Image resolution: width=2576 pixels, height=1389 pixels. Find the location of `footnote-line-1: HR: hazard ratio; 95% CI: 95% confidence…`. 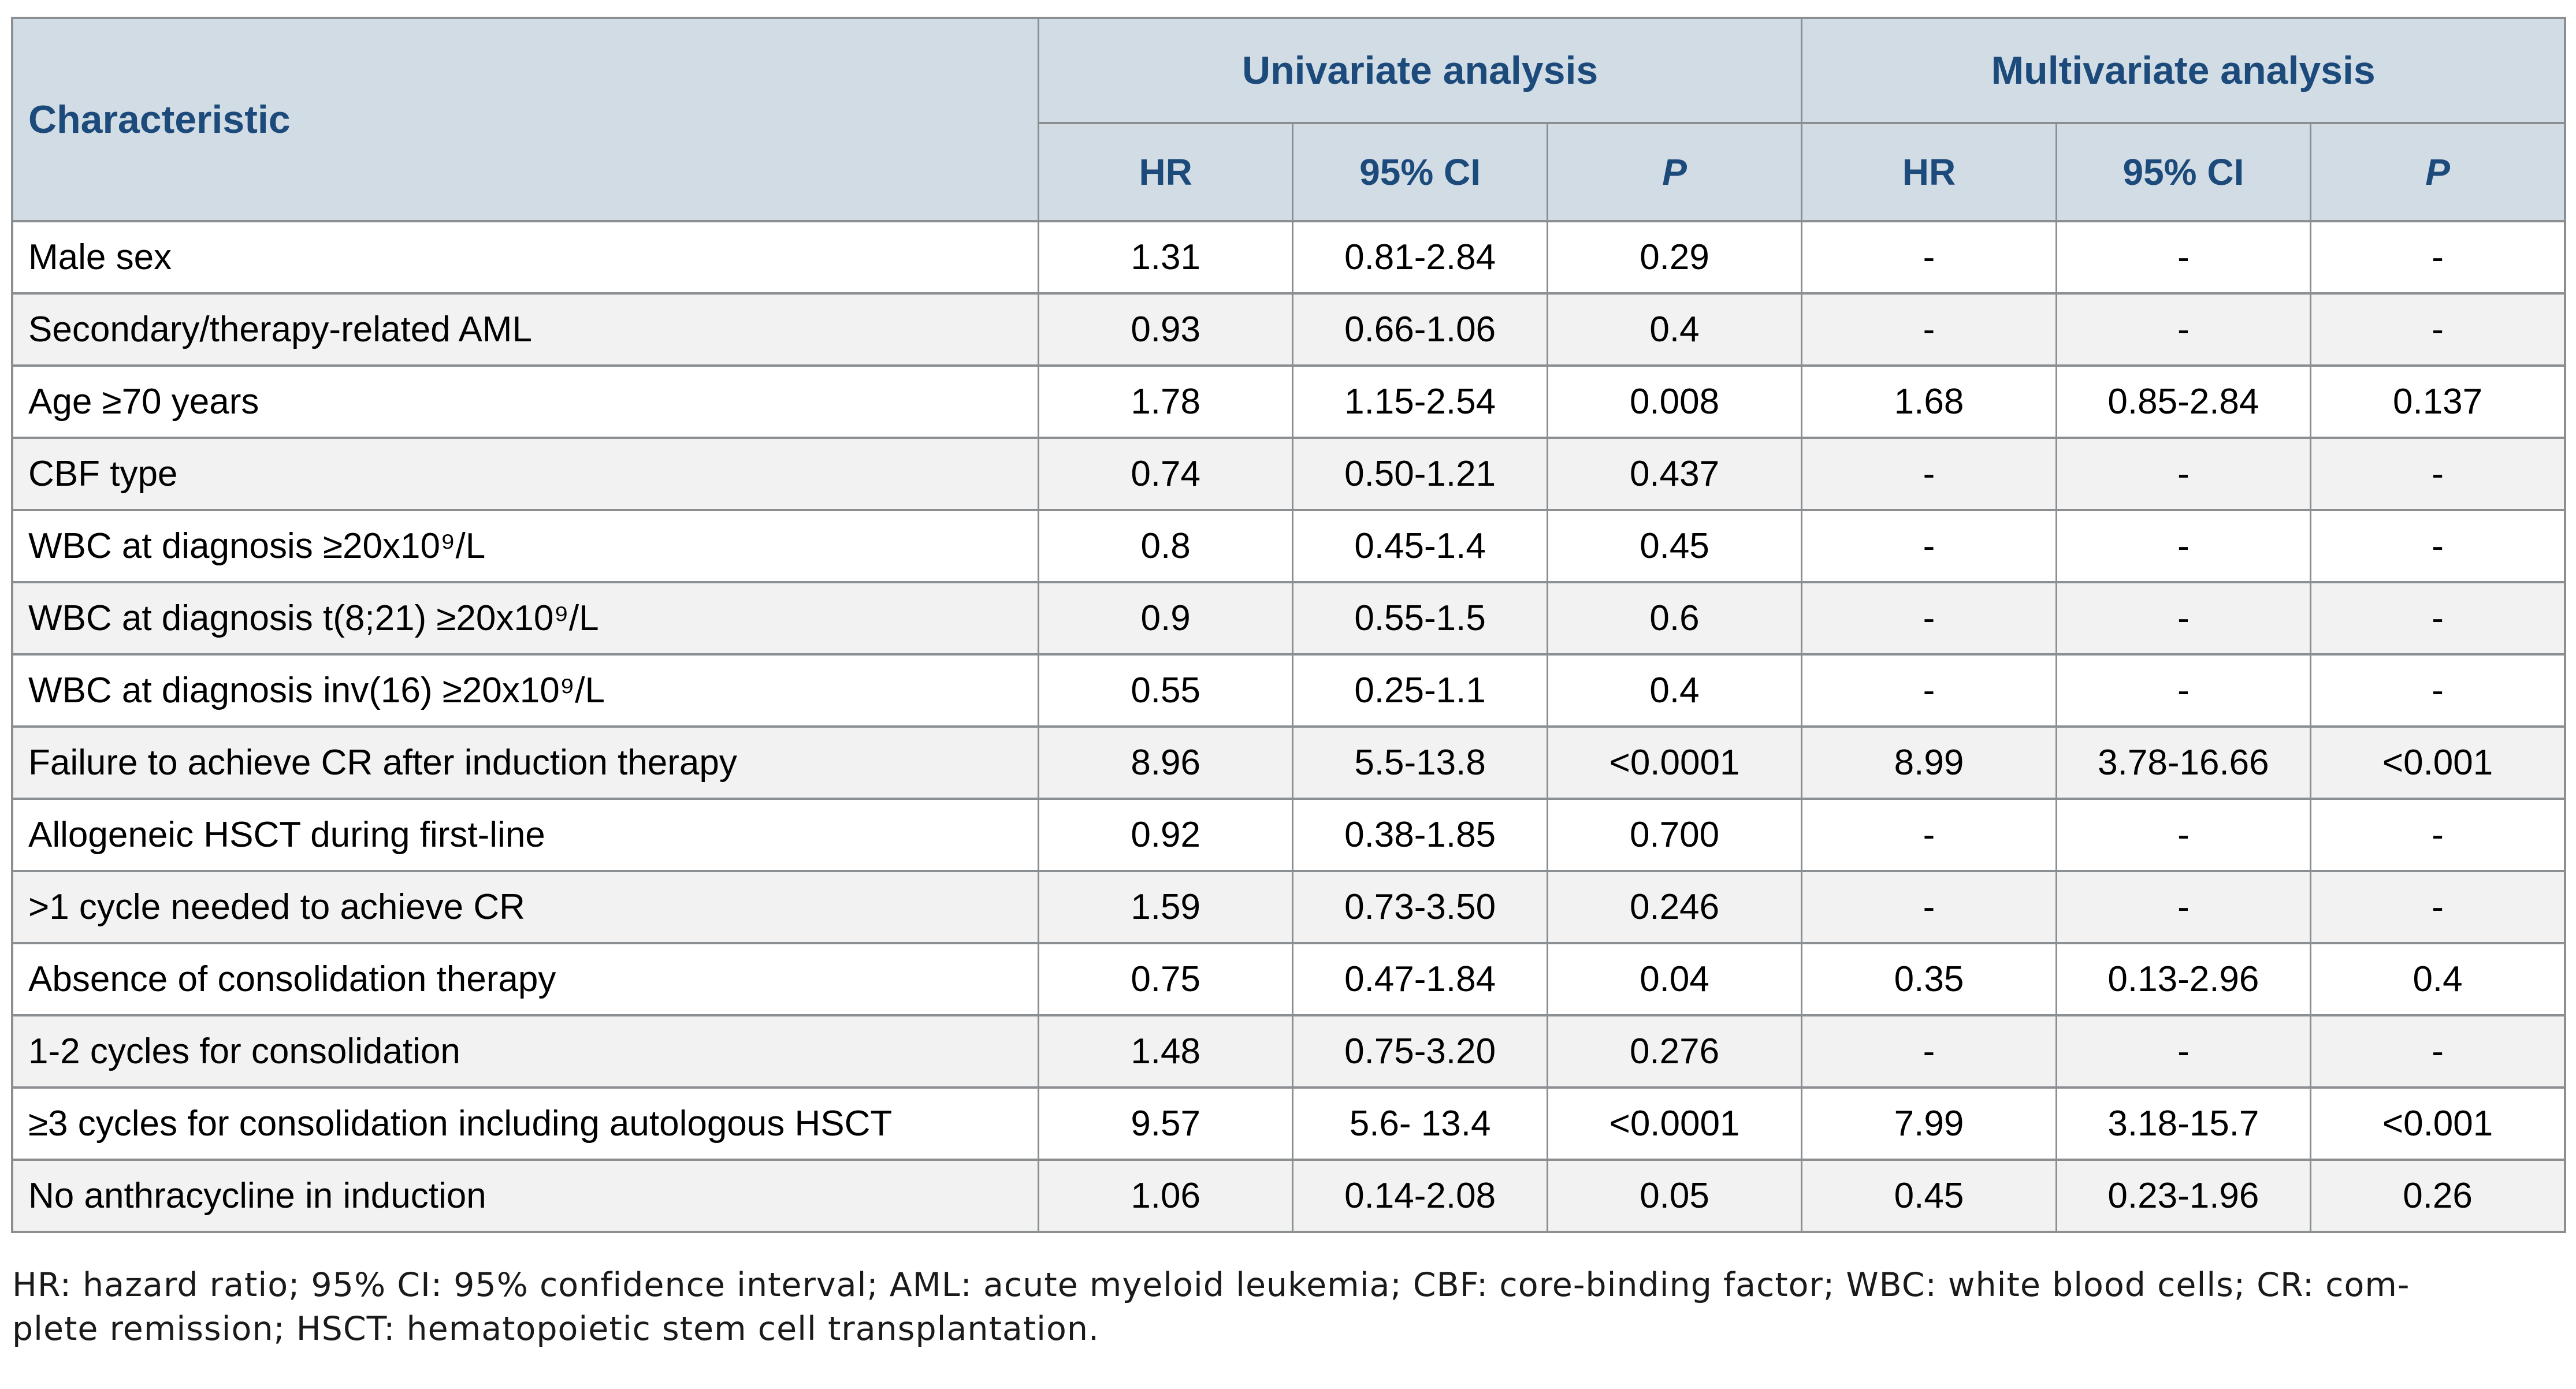

footnote-line-1: HR: hazard ratio; 95% CI: 95% confidence… is located at coordinates (1211, 1285).